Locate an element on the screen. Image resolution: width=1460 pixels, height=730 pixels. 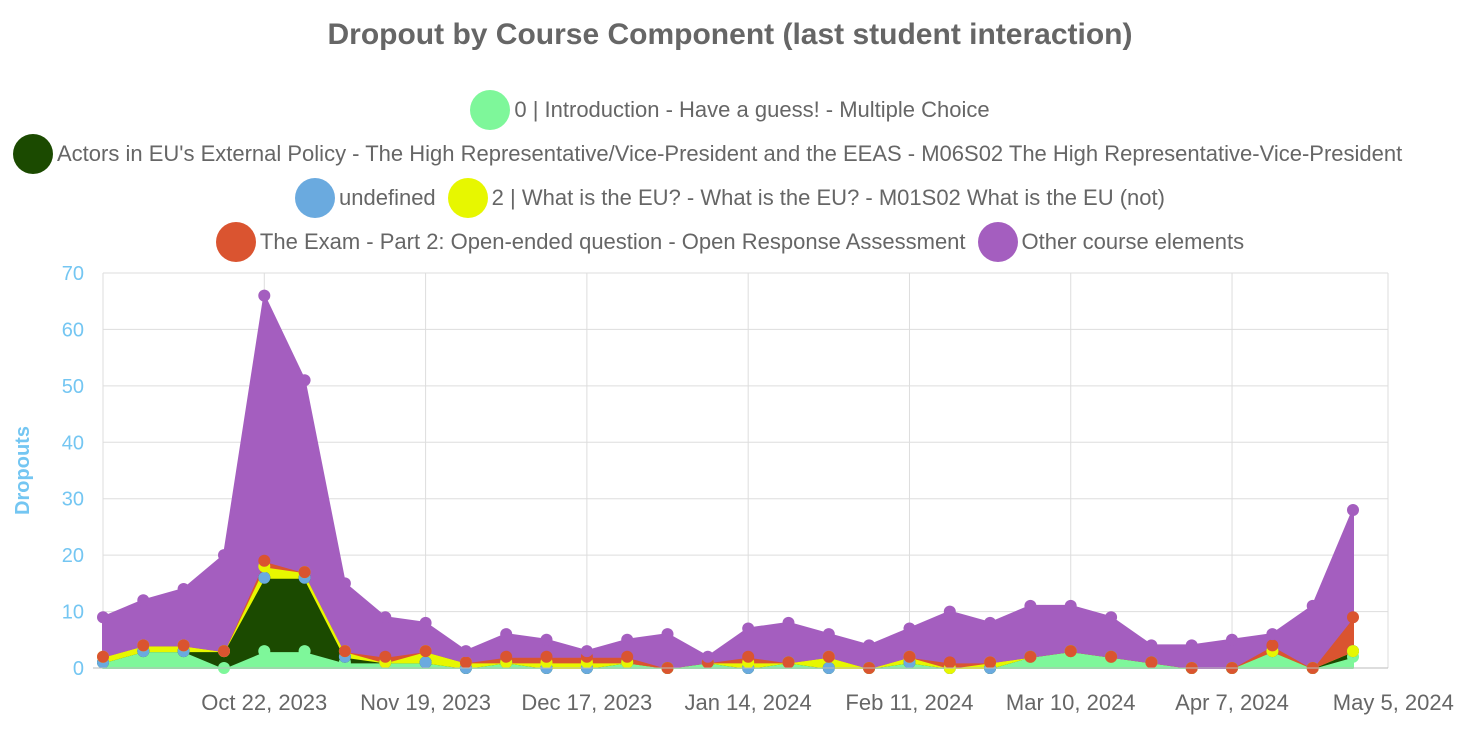
x-tick-label: Mar 10, 2024 is located at coordinates (1071, 702).